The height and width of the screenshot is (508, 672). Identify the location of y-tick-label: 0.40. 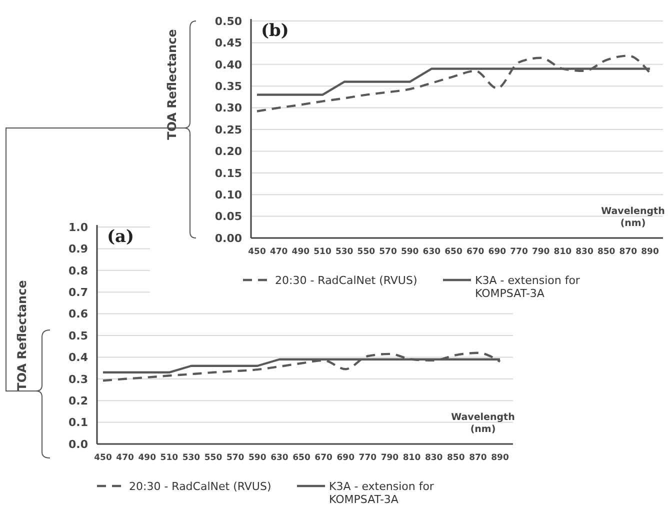
(228, 65).